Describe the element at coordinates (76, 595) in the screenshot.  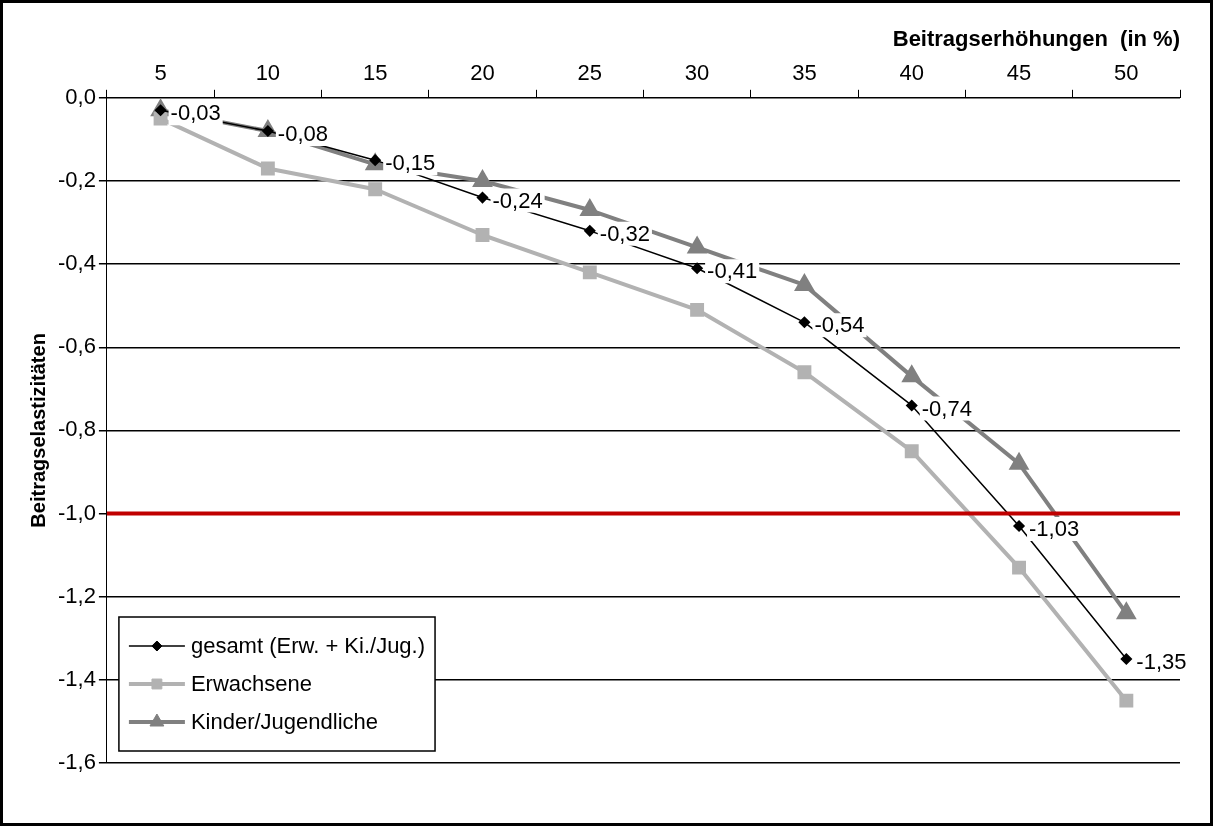
I see `y-tick-label: -1,2` at that location.